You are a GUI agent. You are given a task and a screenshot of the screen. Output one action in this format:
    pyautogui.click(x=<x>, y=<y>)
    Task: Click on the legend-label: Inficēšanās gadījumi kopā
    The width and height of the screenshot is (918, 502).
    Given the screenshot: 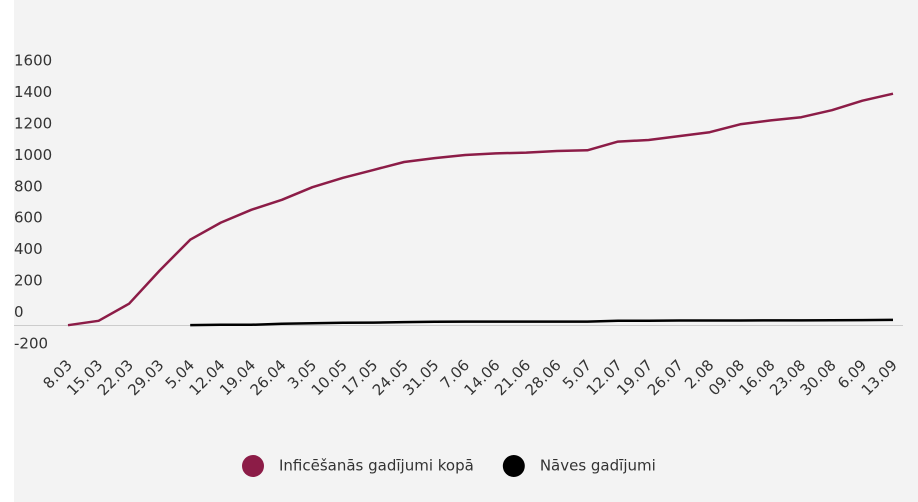 What is the action you would take?
    pyautogui.click(x=376, y=466)
    